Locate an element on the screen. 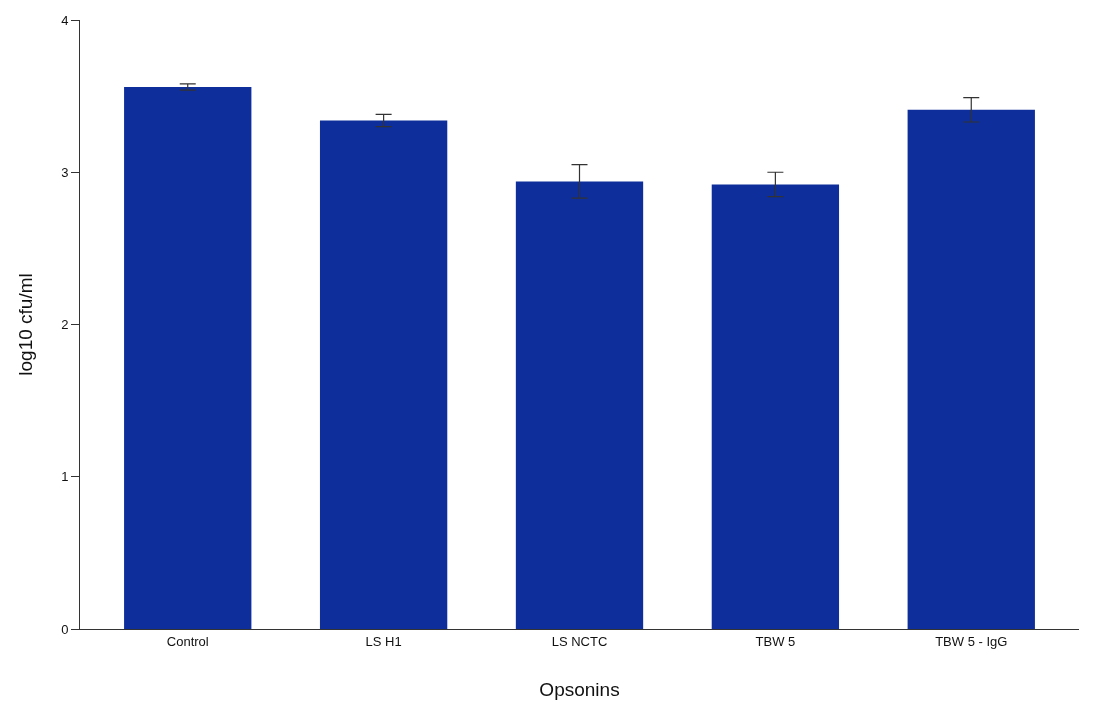 Image resolution: width=1099 pixels, height=709 pixels. x-tick-label: TBW 5 - IgG is located at coordinates (971, 641).